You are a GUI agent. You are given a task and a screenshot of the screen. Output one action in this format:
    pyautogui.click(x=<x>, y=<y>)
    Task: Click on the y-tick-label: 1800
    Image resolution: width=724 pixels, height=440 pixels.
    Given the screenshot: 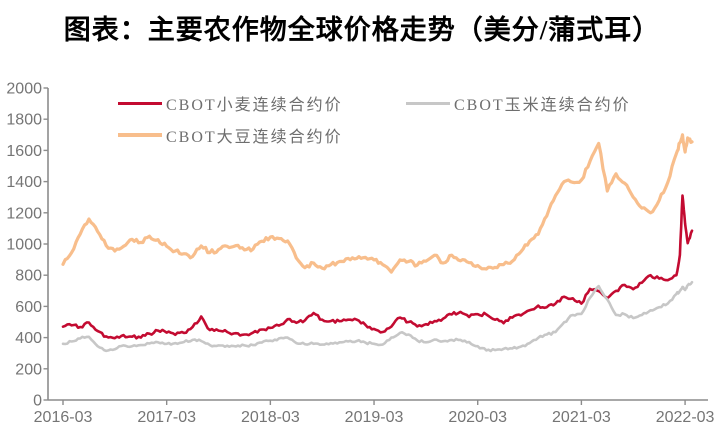 What is the action you would take?
    pyautogui.click(x=24, y=120)
    